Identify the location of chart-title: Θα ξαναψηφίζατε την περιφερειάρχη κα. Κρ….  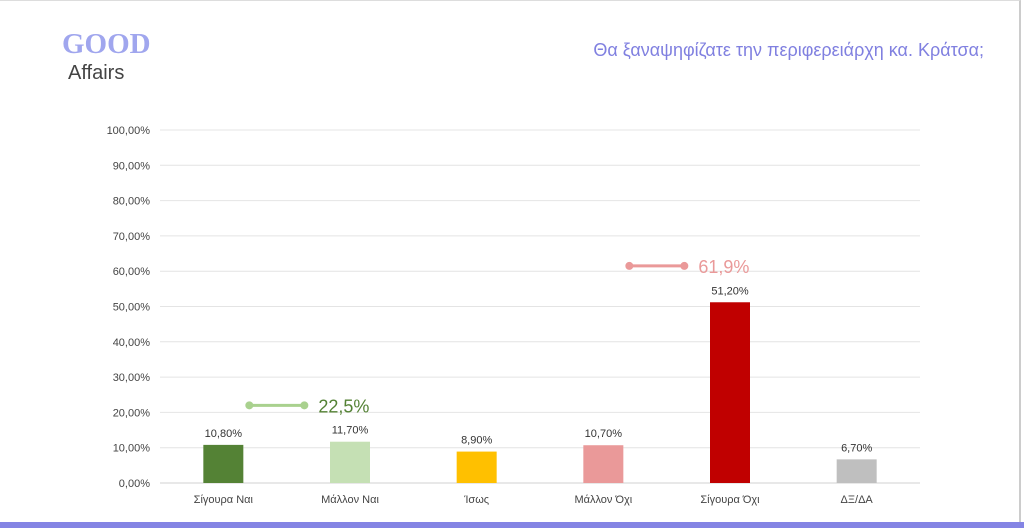
(788, 50).